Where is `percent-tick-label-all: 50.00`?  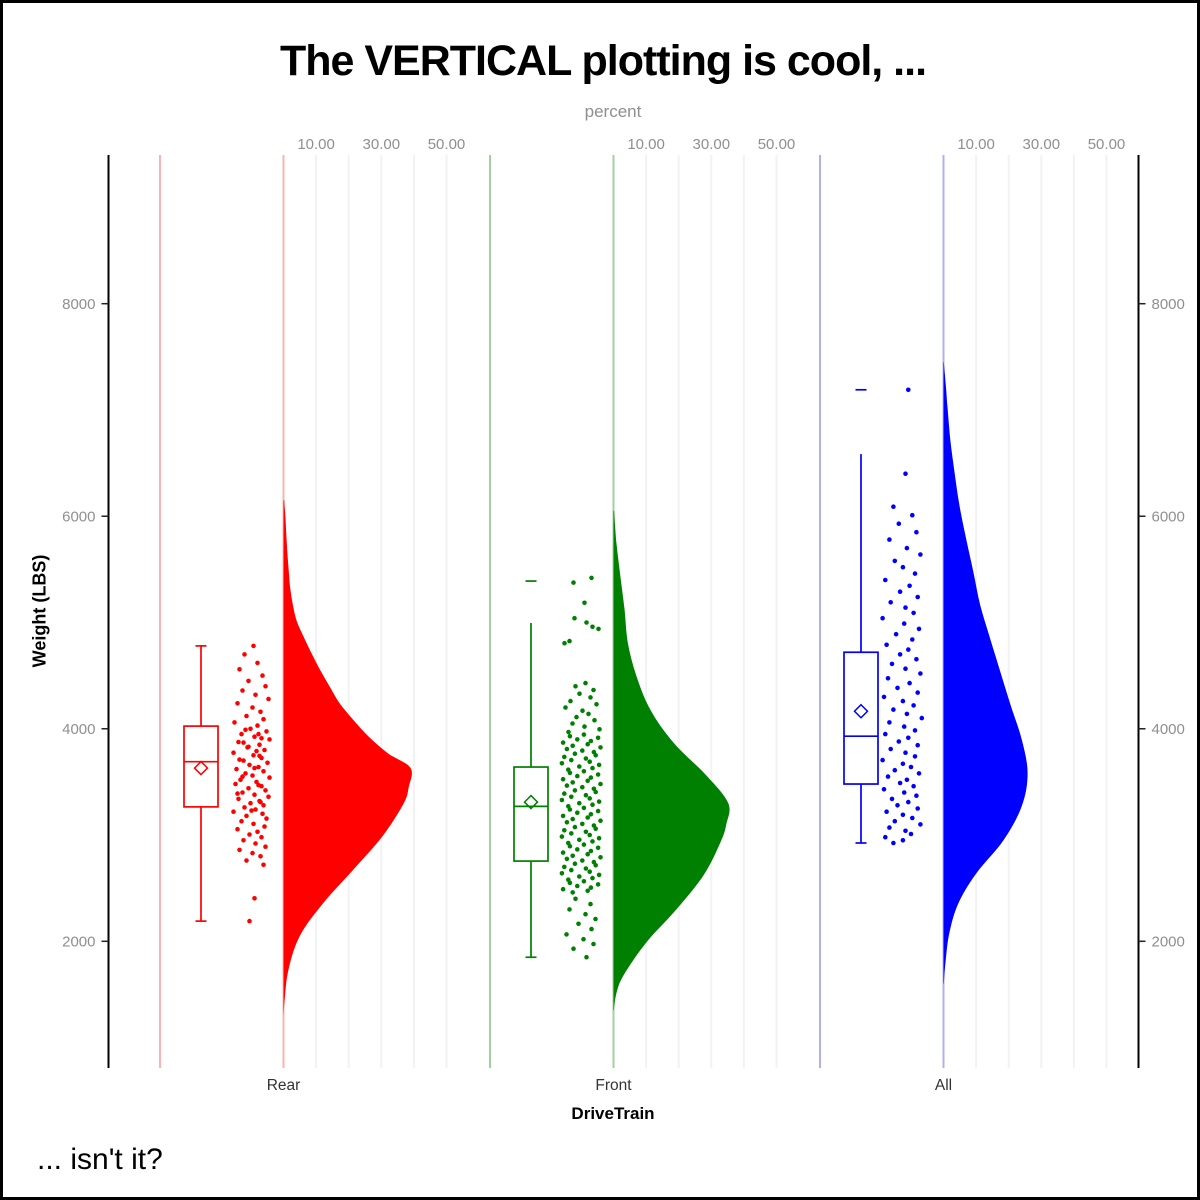 percent-tick-label-all: 50.00 is located at coordinates (1107, 144).